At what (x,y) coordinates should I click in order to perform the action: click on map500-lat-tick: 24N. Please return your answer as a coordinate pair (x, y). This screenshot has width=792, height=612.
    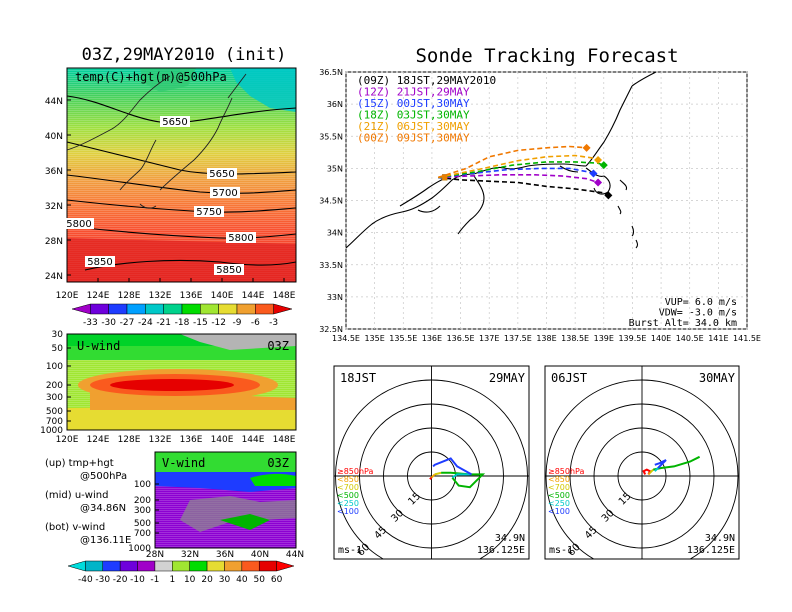
    Looking at the image, I should click on (54, 277).